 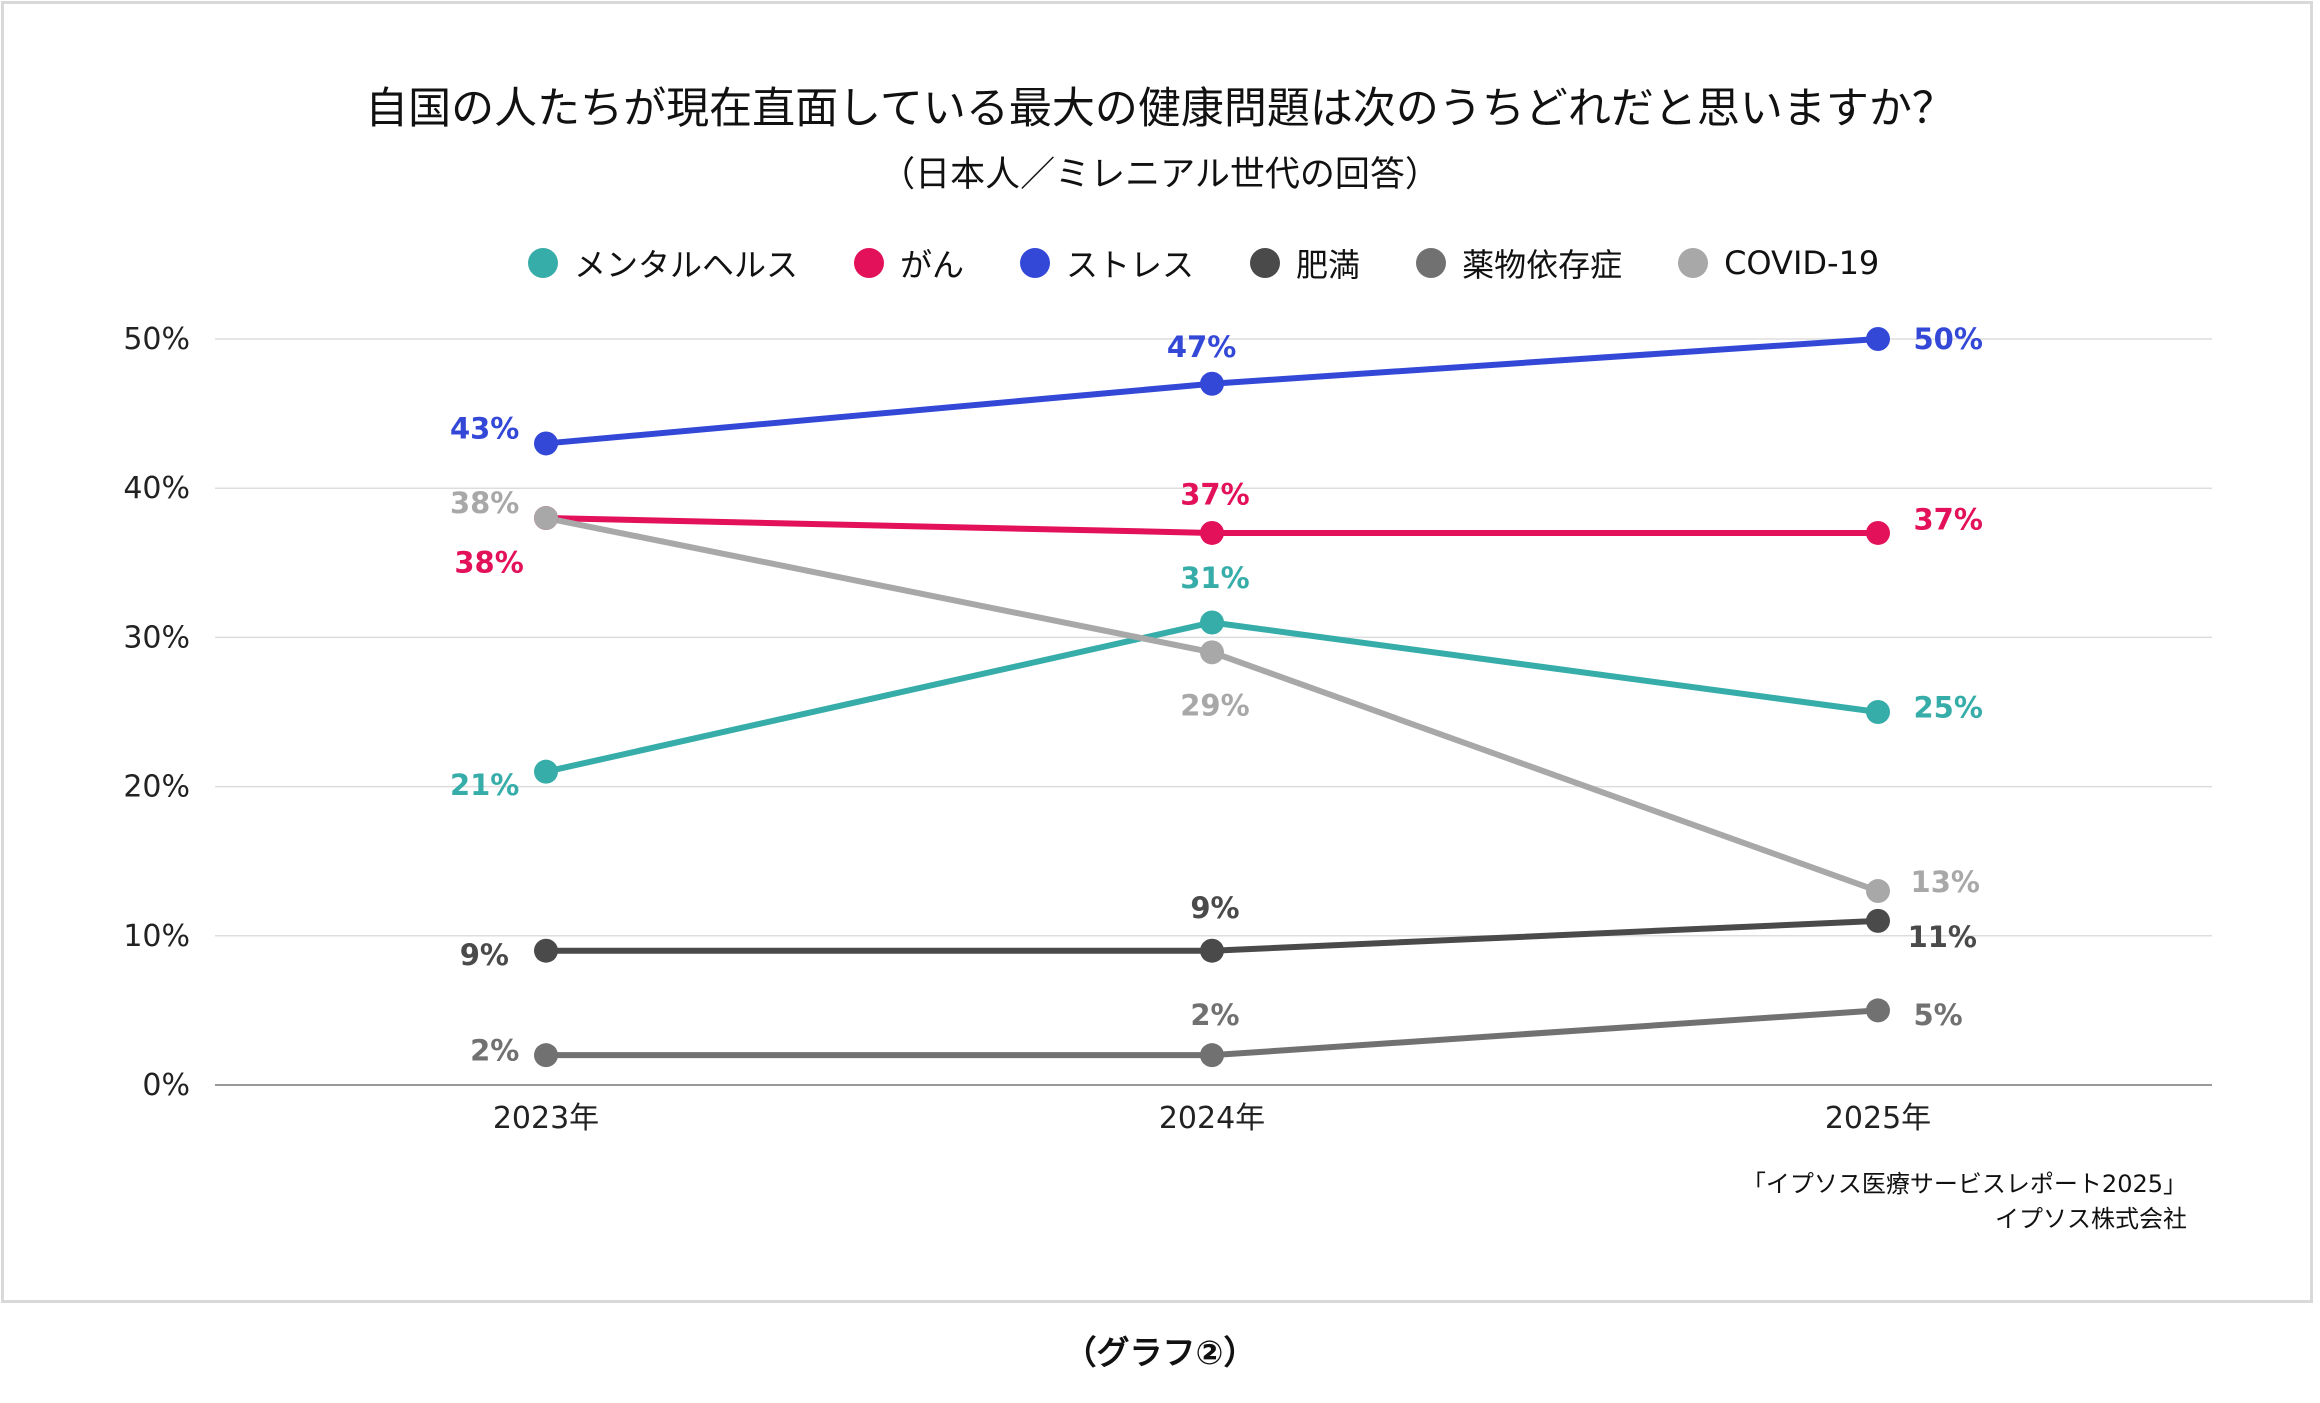 What do you see at coordinates (1231, 263) in the screenshot?
I see `legend: メンタルヘルス がん ストレス 肥満 薬物依存症 COVID-19` at bounding box center [1231, 263].